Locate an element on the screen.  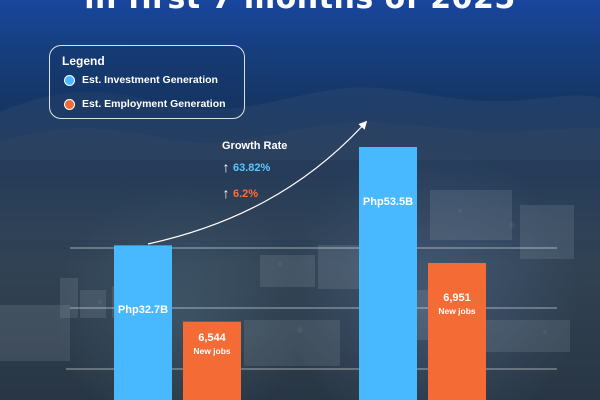
employment-legend-label: Est. Employment Generation is located at coordinates (154, 104).